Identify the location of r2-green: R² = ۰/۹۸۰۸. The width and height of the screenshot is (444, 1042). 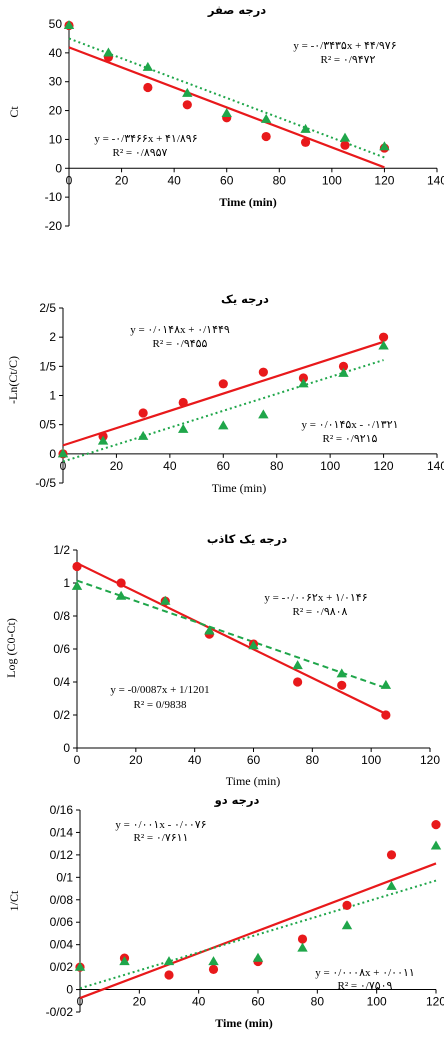
(320, 612).